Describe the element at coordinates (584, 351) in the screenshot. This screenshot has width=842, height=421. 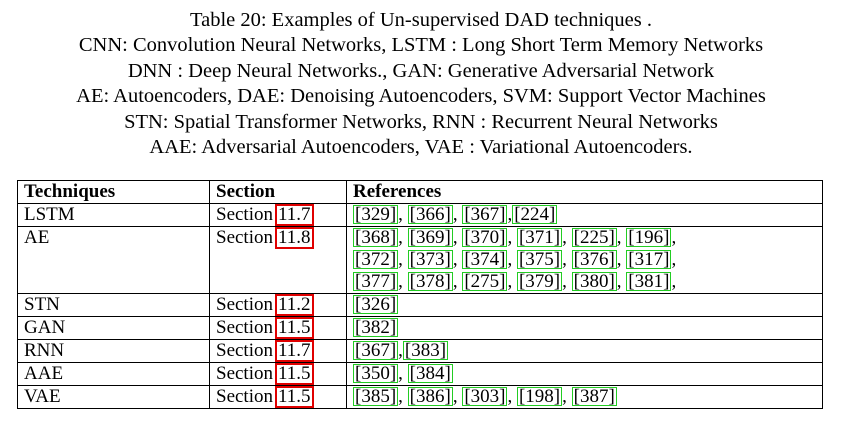
I see `references-line: [367], [383]` at that location.